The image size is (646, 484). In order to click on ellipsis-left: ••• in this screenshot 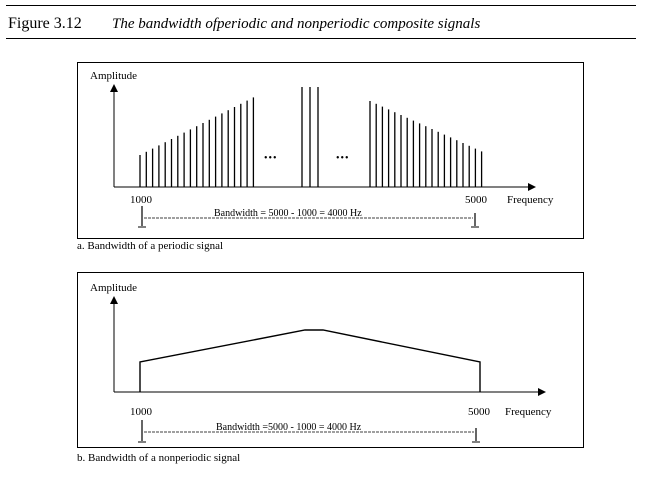, I will do `click(271, 158)`.